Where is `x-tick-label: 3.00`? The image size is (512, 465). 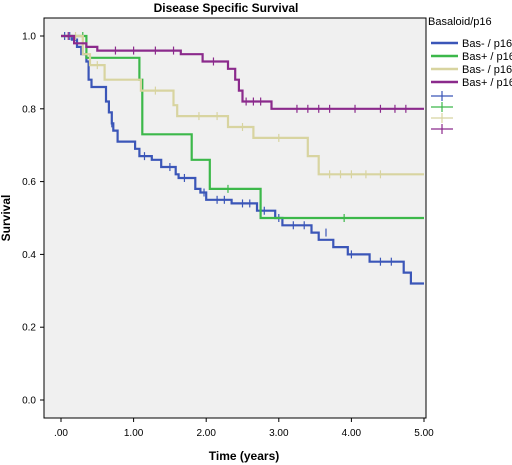 x-tick-label: 3.00 is located at coordinates (279, 433).